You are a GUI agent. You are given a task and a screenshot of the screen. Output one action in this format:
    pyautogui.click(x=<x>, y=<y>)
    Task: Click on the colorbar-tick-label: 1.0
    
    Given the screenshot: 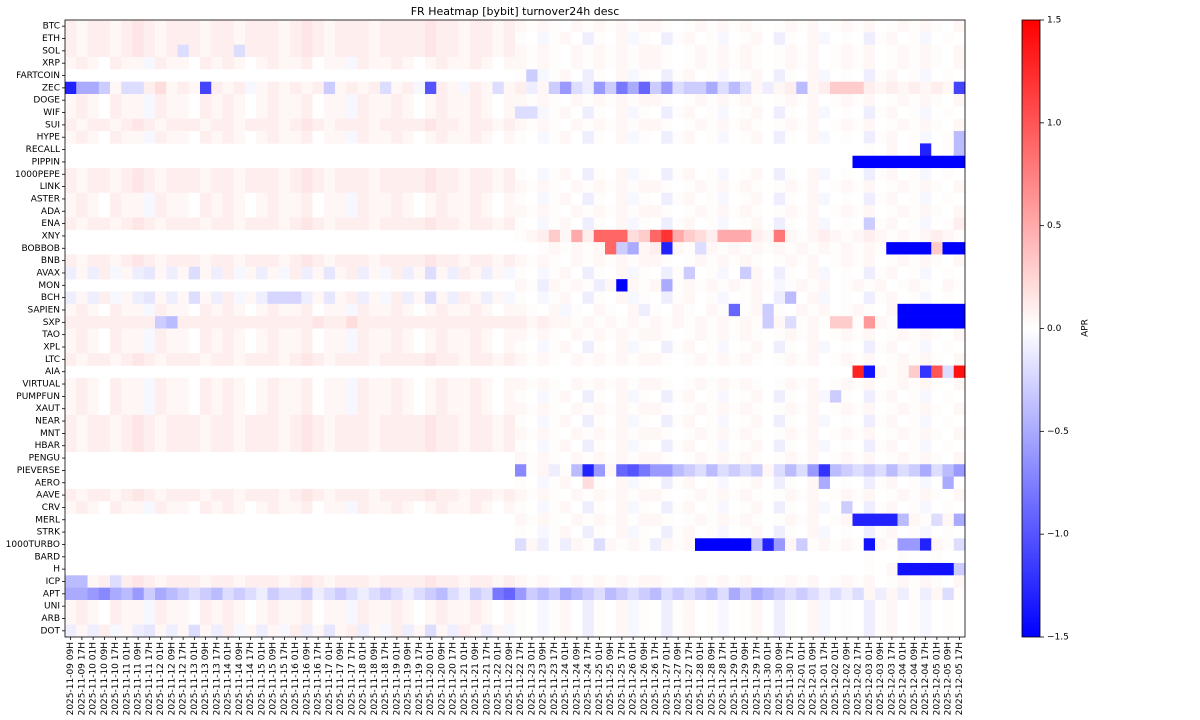 What is the action you would take?
    pyautogui.click(x=1054, y=123)
    